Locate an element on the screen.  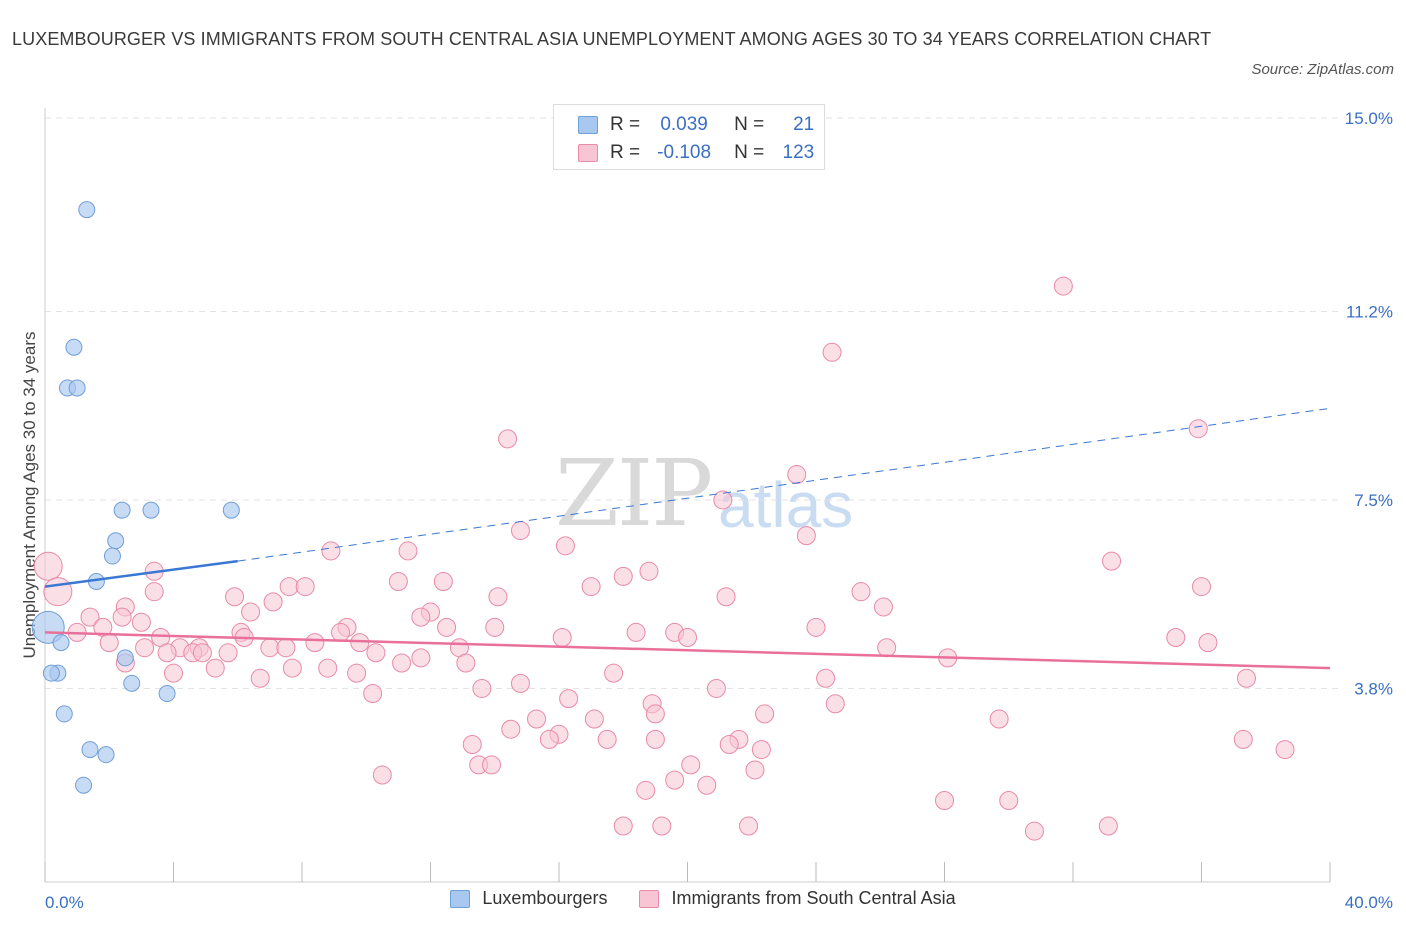
series-legend-label: Immigrants from South Central Asia is located at coordinates (813, 898).